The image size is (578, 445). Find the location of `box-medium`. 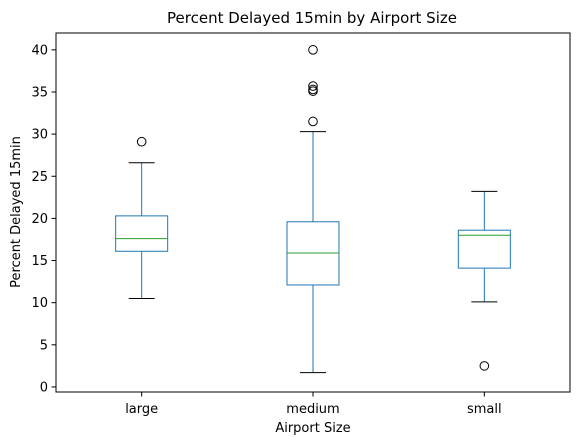

box-medium is located at coordinates (313, 209).